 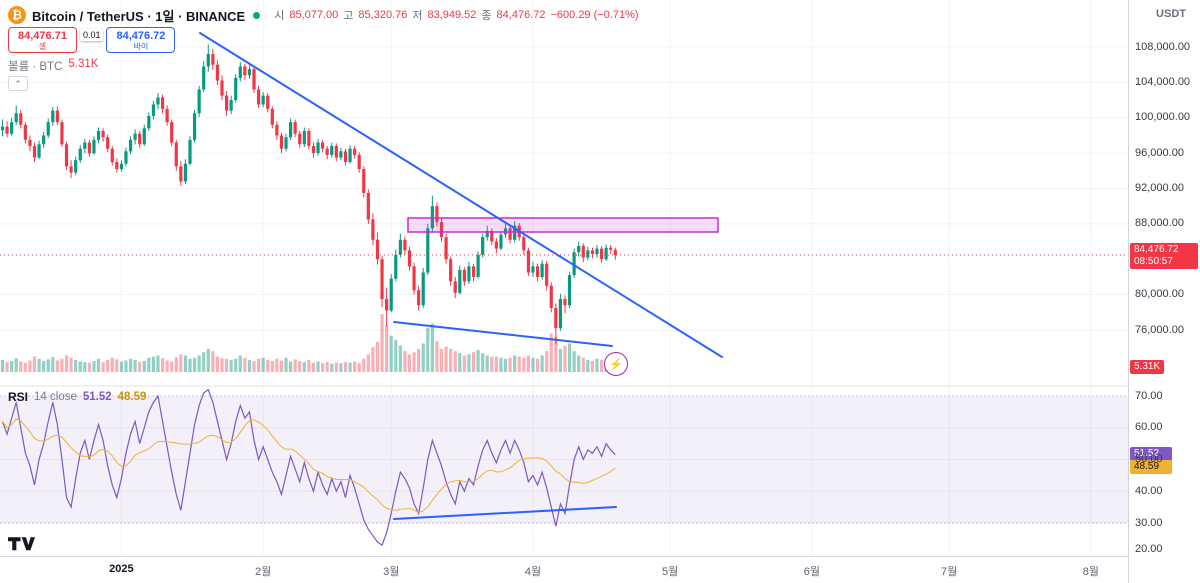 I want to click on change-value: −600.29 (−0.71%), so click(x=594, y=15).